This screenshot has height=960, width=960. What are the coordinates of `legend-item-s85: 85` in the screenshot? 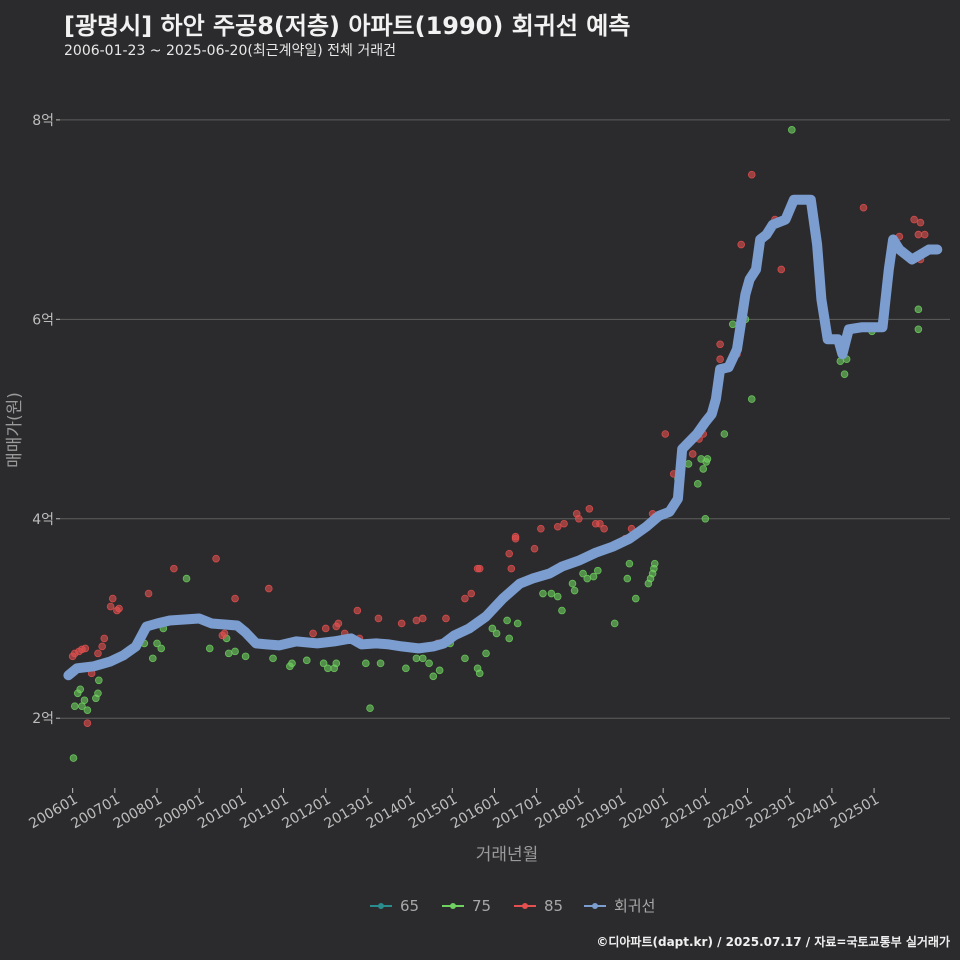 It's located at (538, 906).